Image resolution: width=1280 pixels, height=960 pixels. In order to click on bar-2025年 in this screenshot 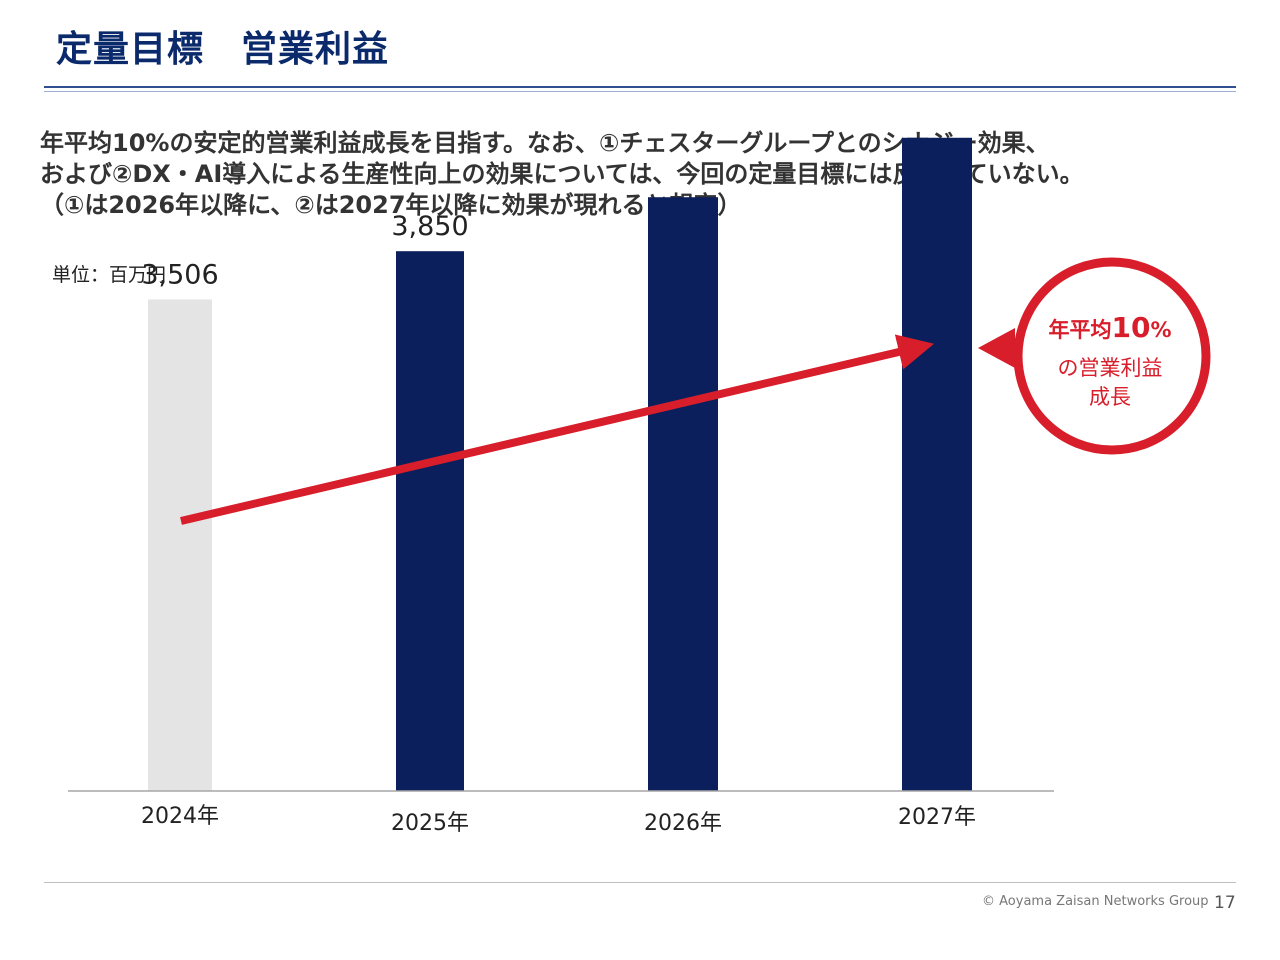, I will do `click(430, 521)`.